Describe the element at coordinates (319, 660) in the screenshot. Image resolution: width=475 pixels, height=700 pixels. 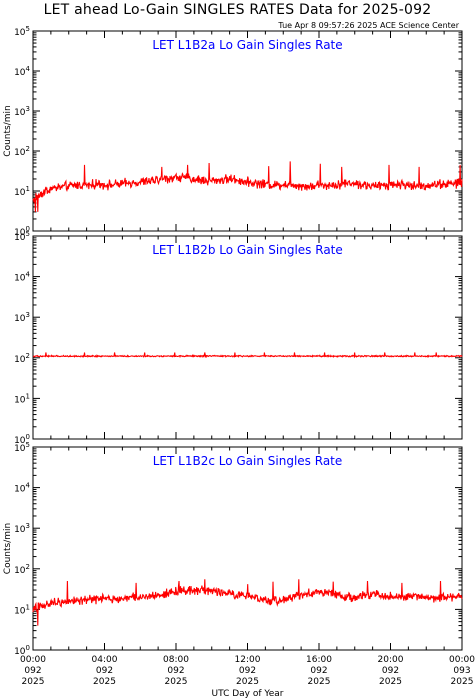
I see `x-tick-label-time: 16:00` at that location.